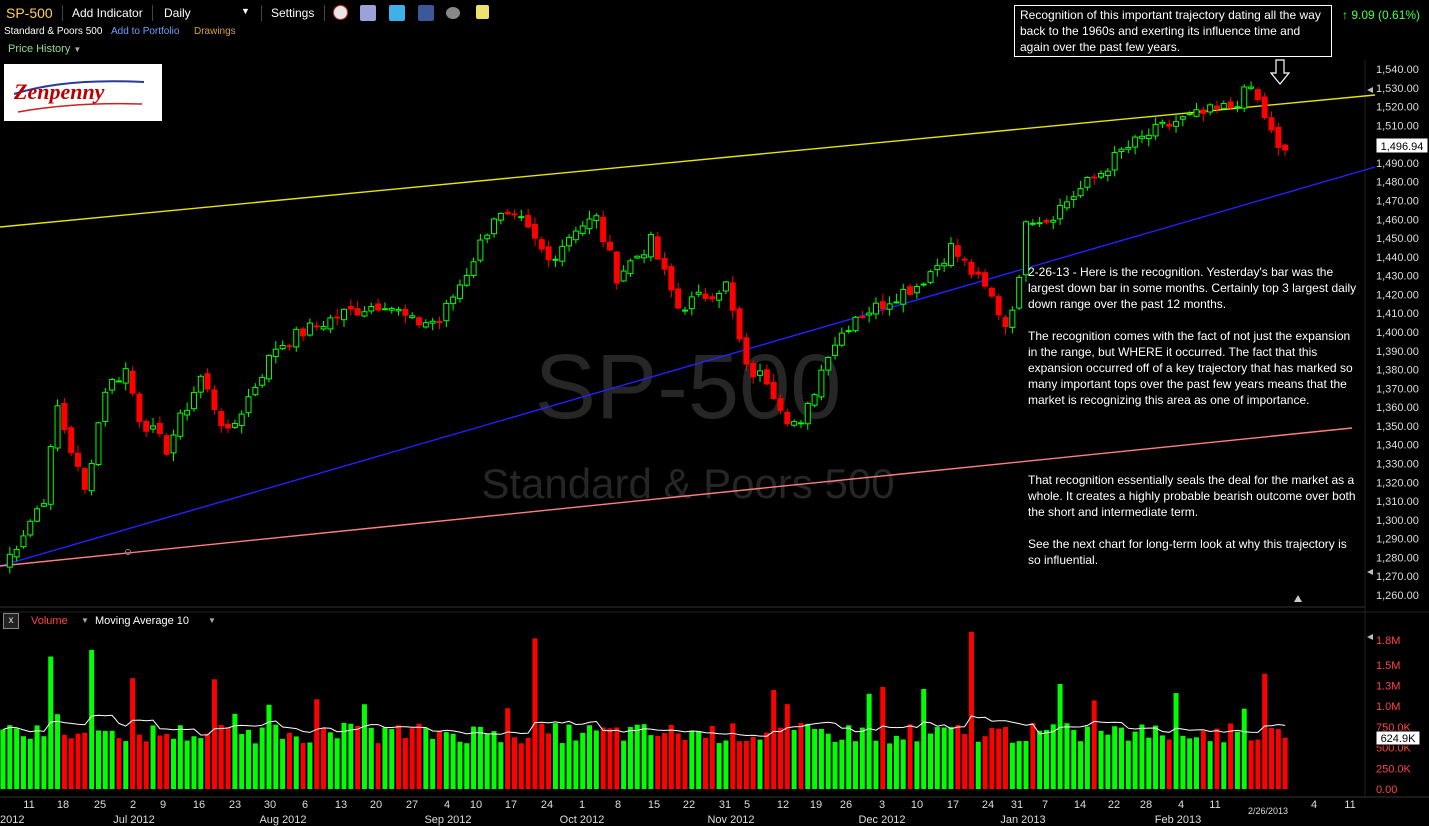 This screenshot has height=826, width=1429. Describe the element at coordinates (177, 13) in the screenshot. I see `period-select: Daily` at that location.